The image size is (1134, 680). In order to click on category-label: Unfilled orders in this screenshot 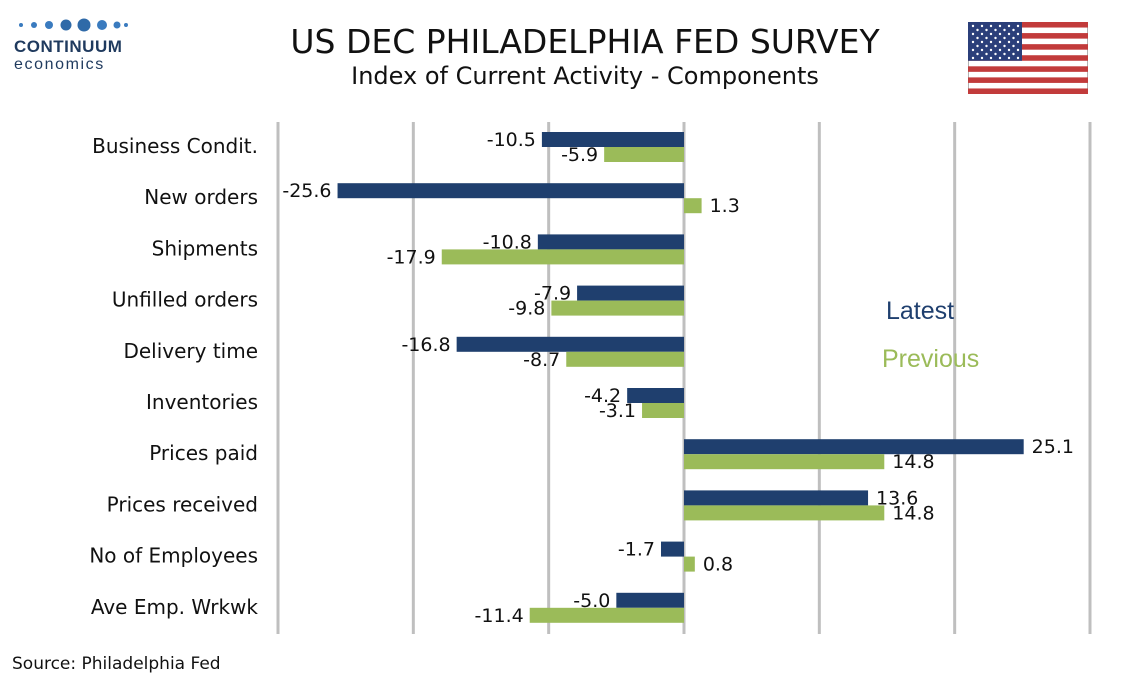, I will do `click(185, 300)`.